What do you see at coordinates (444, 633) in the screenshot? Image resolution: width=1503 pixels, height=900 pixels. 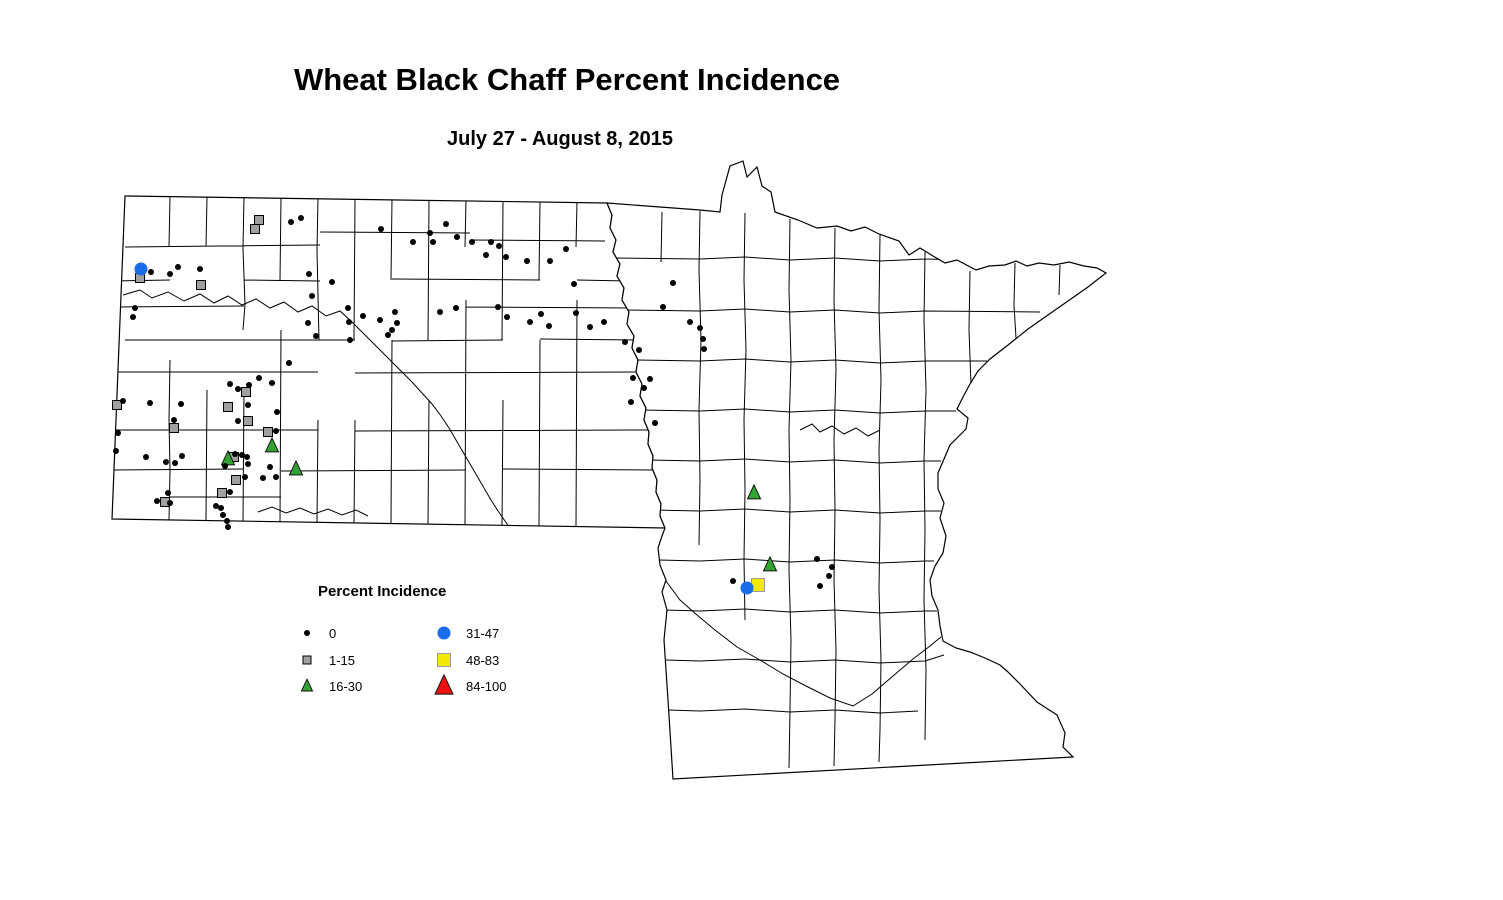 I see `blue-circle-icon` at bounding box center [444, 633].